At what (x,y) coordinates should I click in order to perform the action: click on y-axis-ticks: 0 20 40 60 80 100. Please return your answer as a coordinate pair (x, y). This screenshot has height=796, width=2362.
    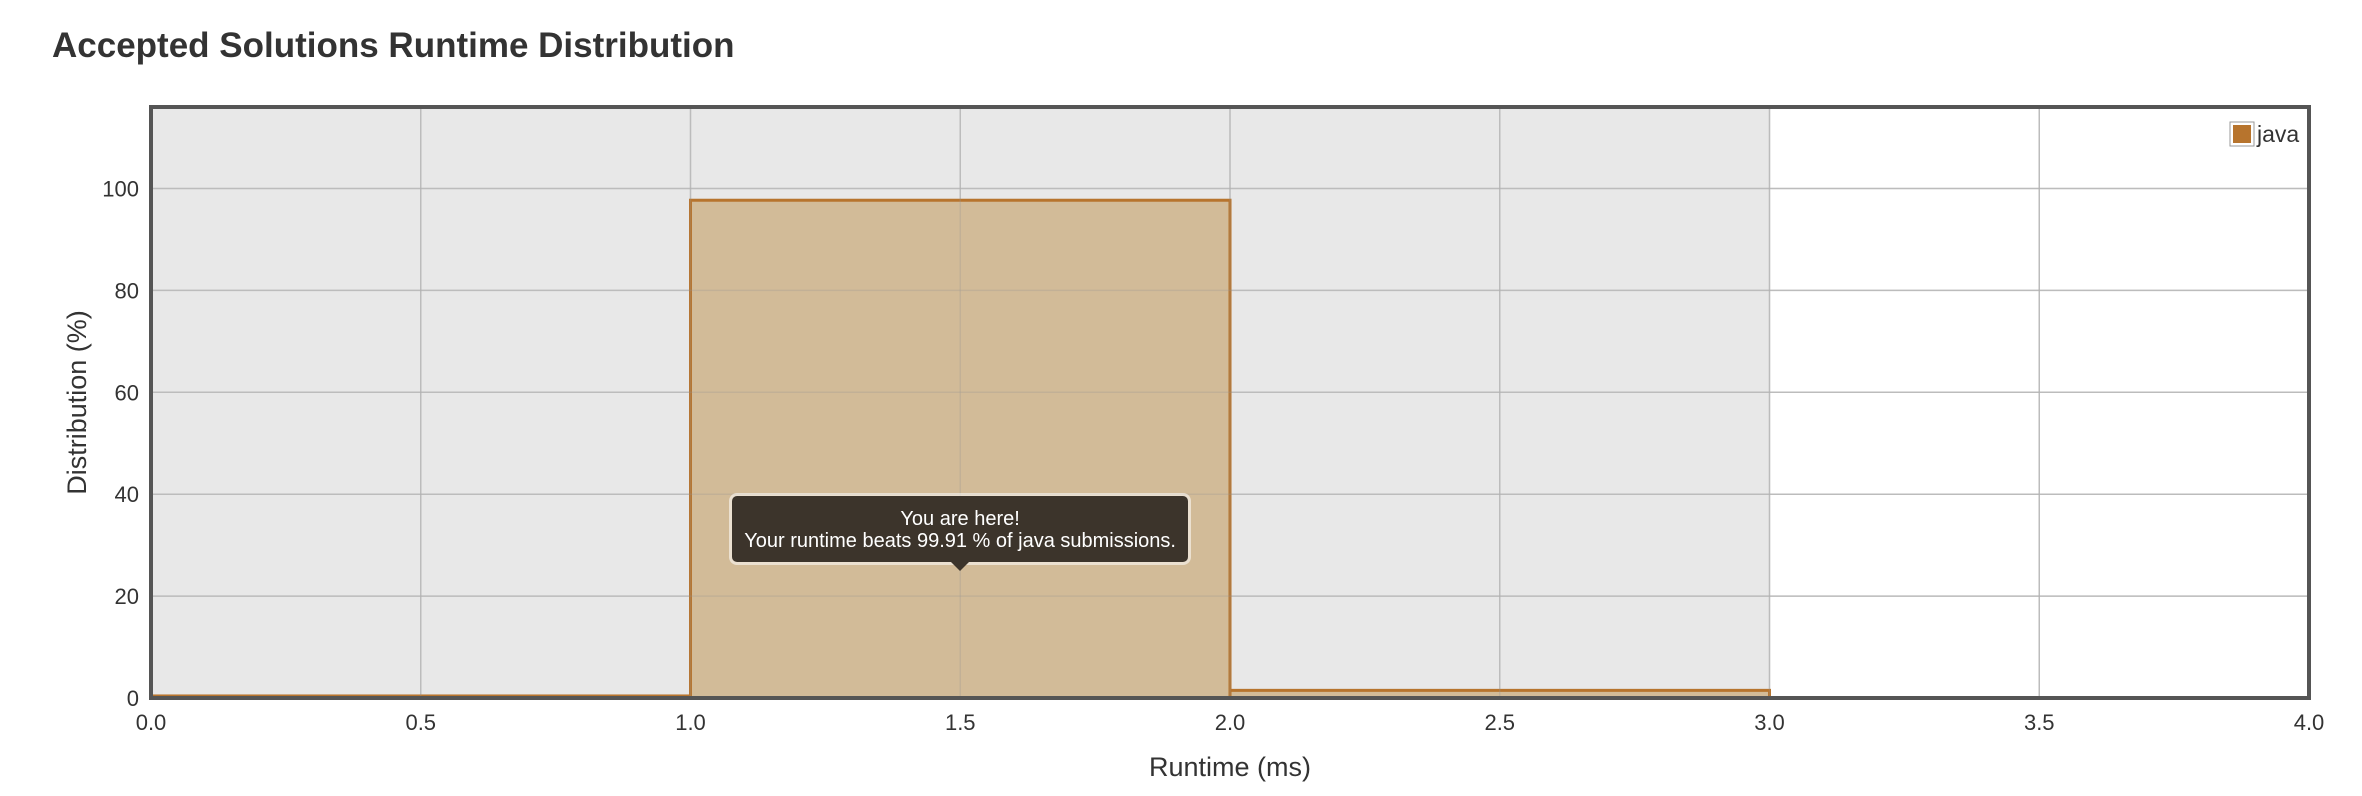
    Looking at the image, I should click on (120, 444).